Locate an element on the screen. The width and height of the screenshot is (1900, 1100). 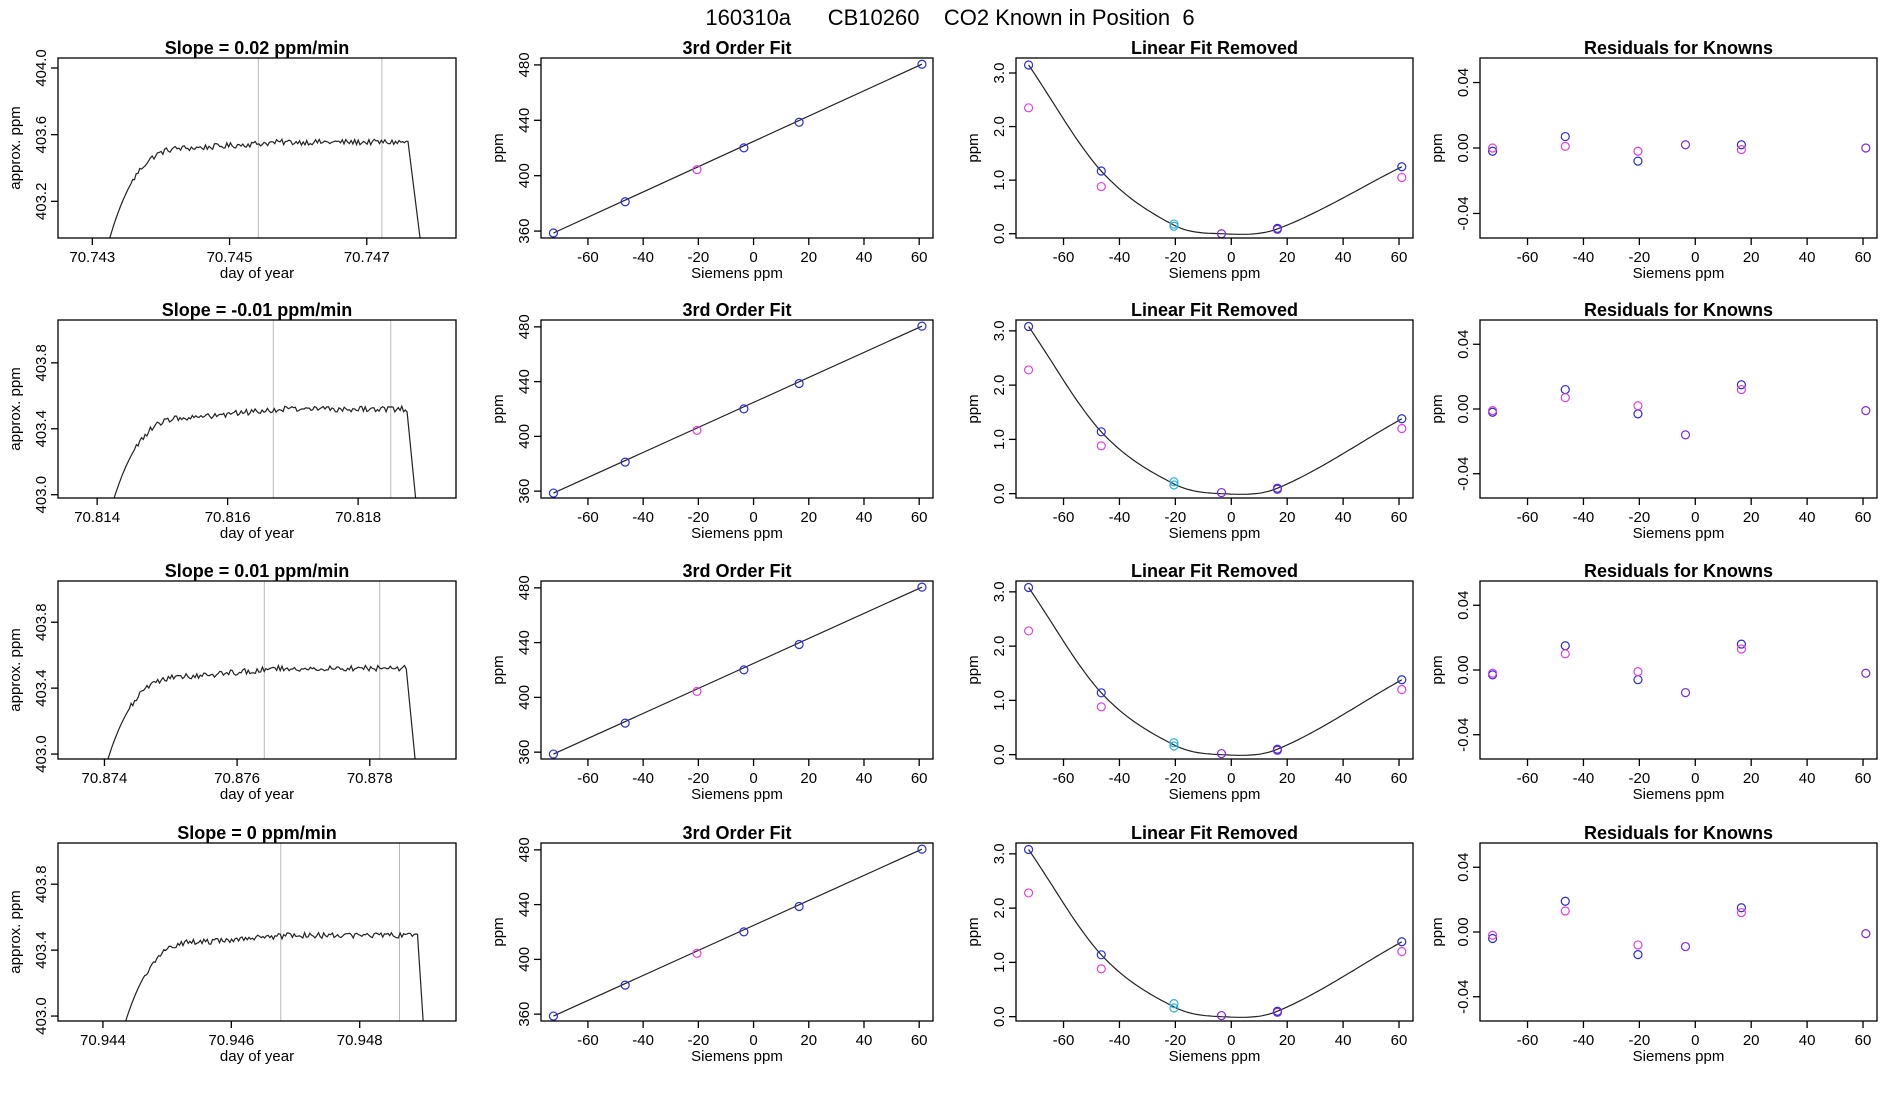
y-tick-label: 440 is located at coordinates (524, 642).